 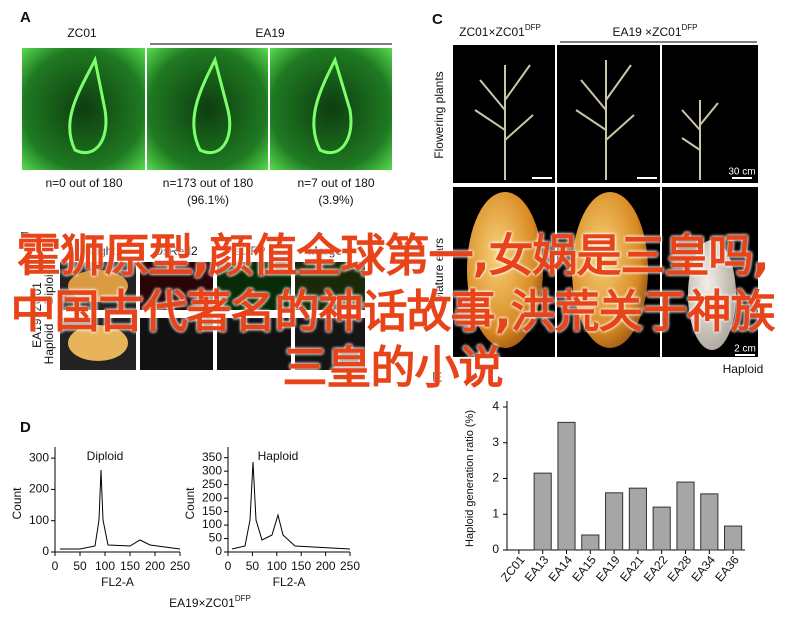 I want to click on panel-label: C, so click(x=437, y=19).